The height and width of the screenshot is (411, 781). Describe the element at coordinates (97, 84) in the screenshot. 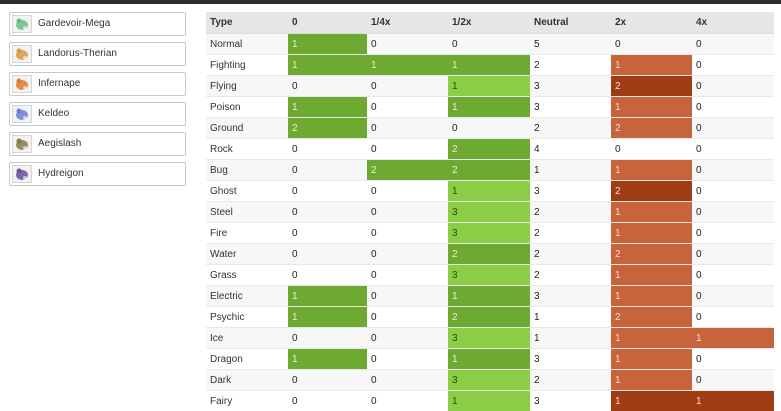

I see `team-member-infernape: Infernape` at that location.